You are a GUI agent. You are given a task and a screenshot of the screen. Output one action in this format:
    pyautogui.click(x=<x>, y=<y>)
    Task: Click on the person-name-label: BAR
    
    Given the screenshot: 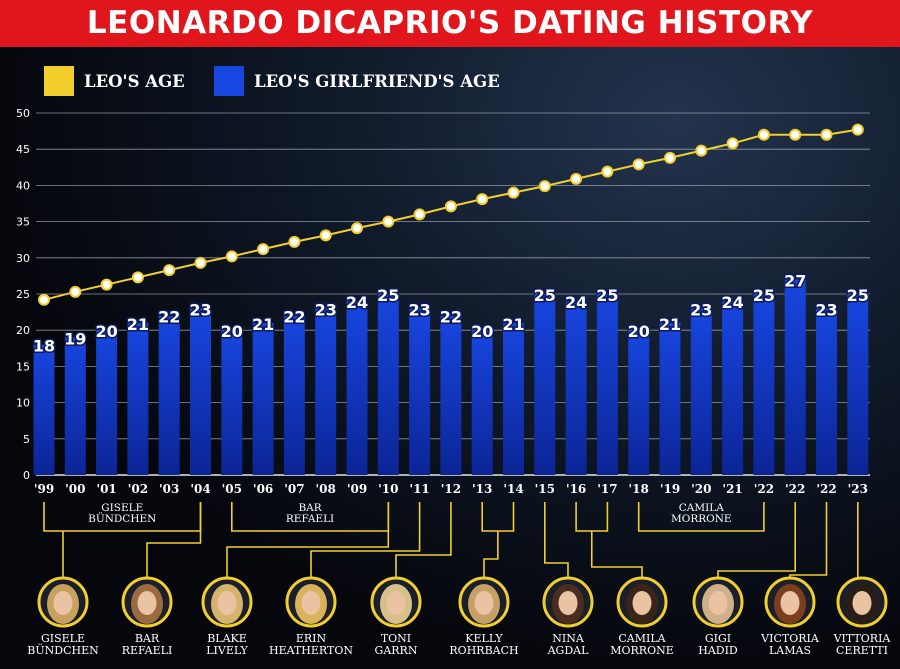 What is the action you would take?
    pyautogui.click(x=147, y=638)
    